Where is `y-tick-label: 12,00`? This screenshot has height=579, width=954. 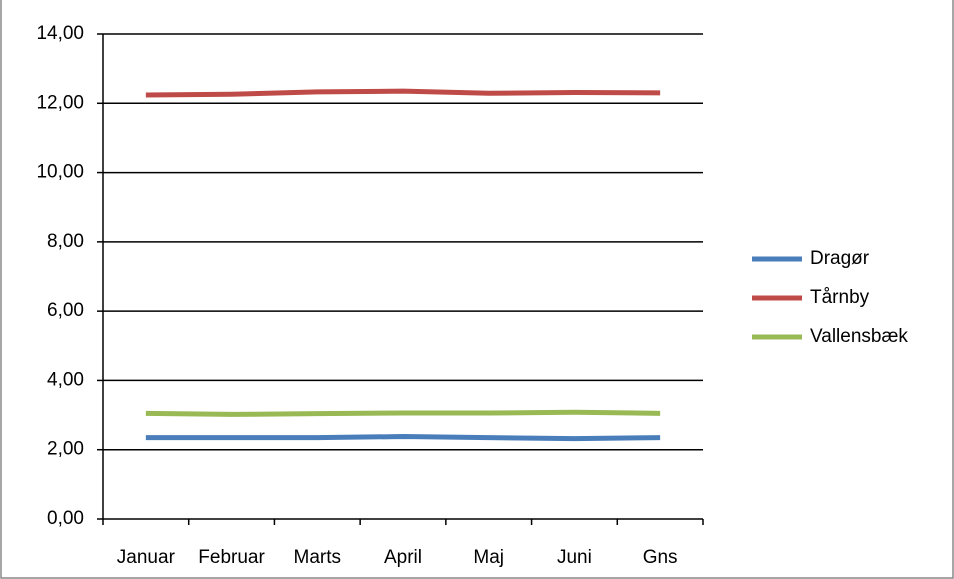
y-tick-label: 12,00 is located at coordinates (60, 102).